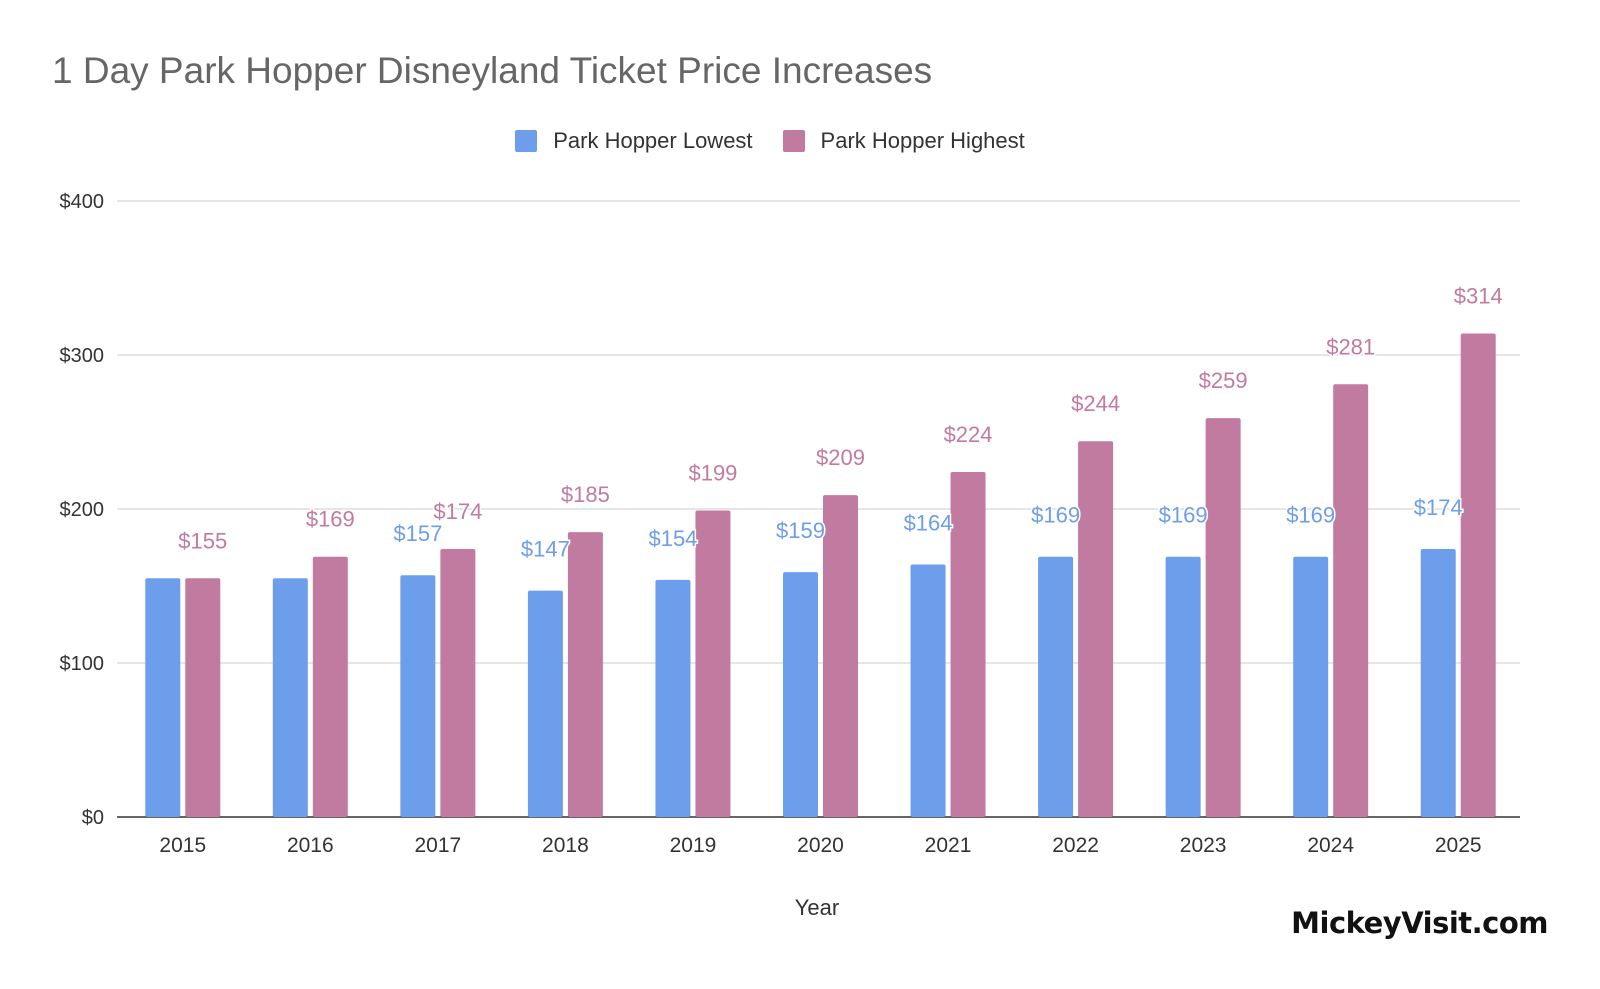  I want to click on x-tick-label: 2017, so click(438, 845).